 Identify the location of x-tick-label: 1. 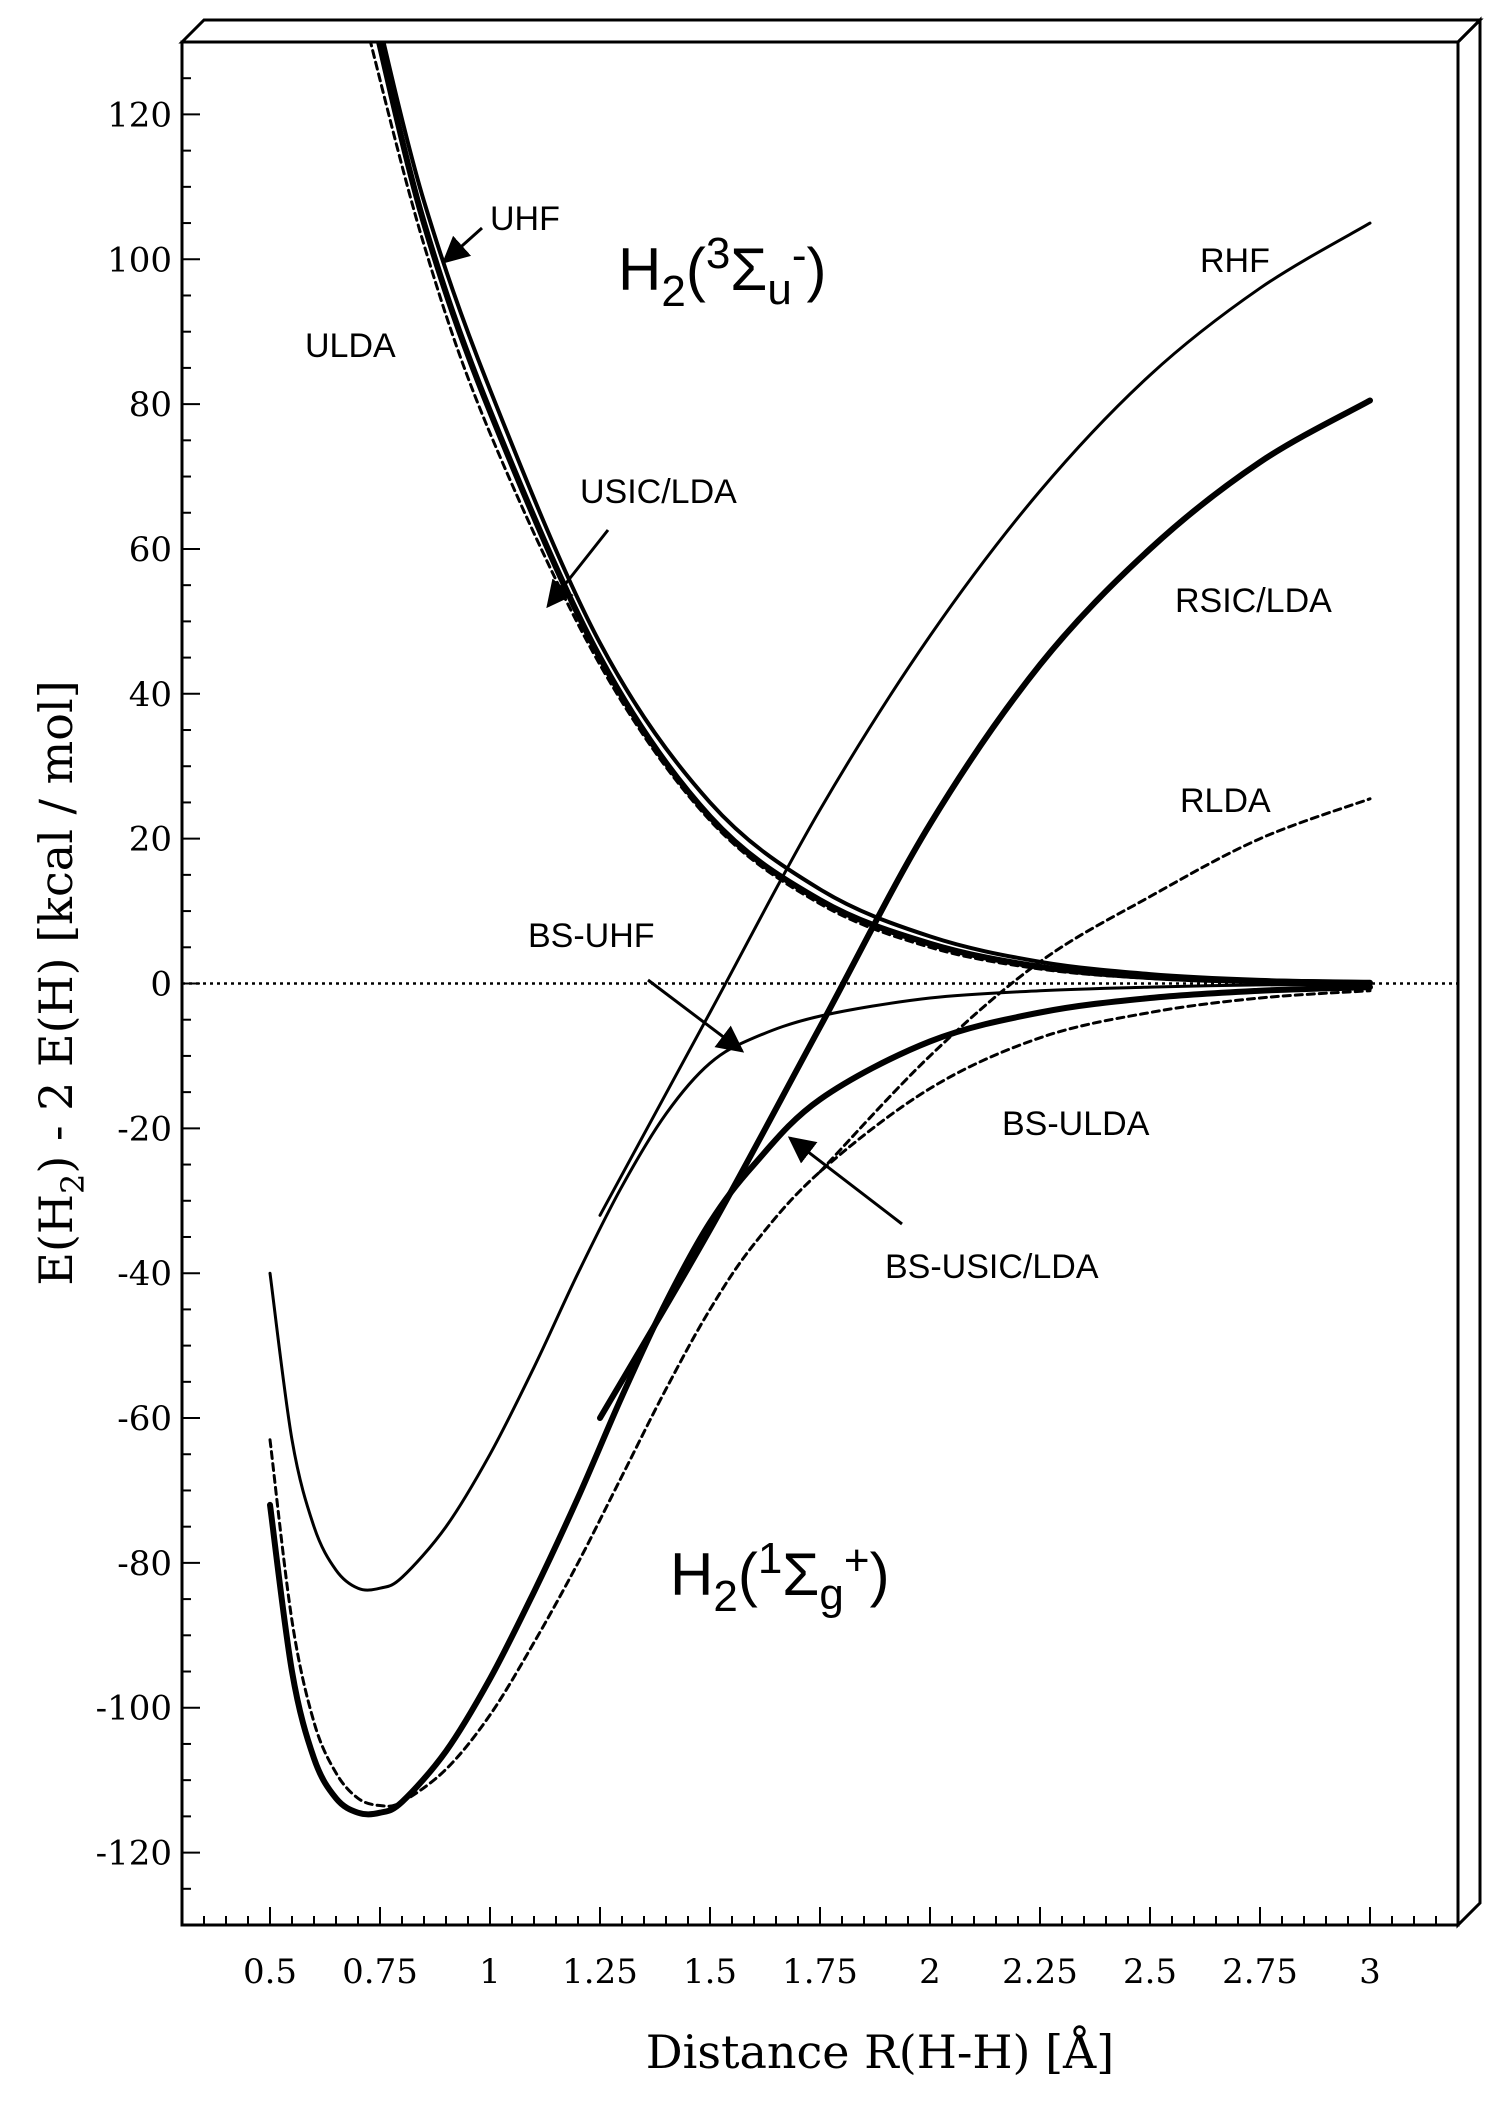
(490, 1972).